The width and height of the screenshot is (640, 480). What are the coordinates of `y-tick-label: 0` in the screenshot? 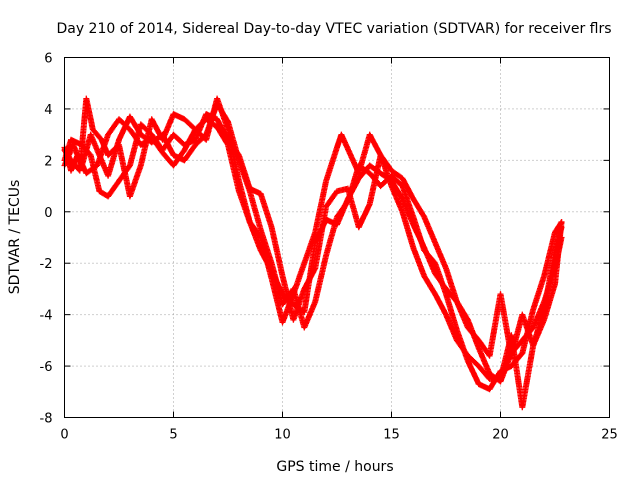 It's located at (48, 213).